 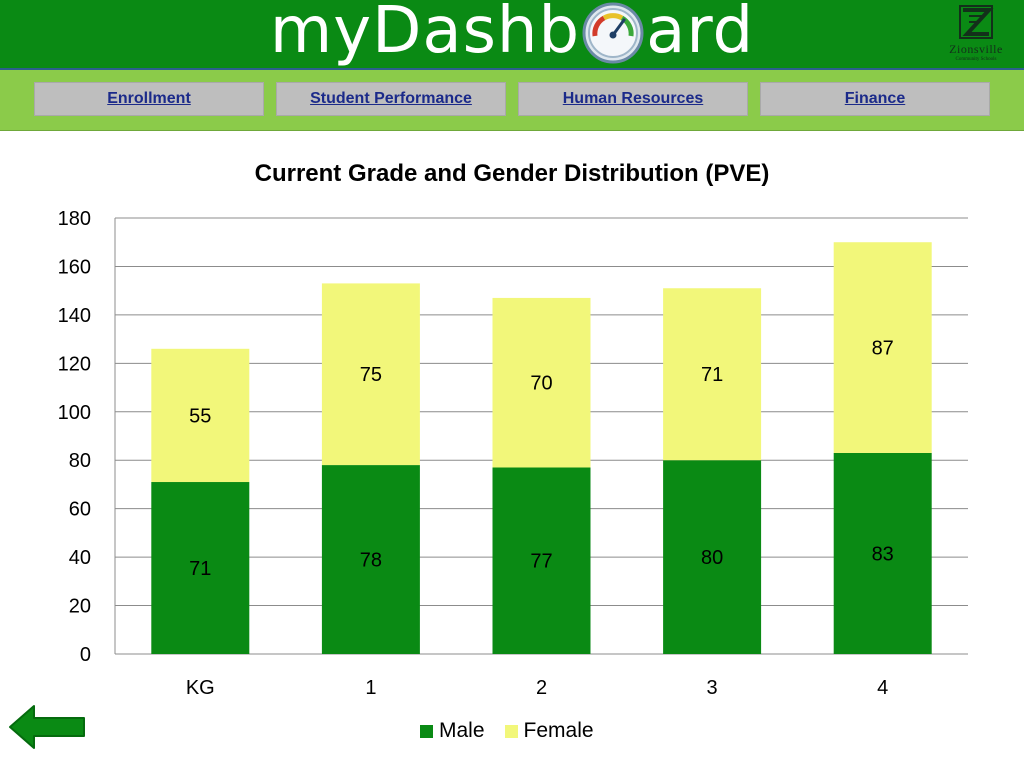 I want to click on gauge-icon, so click(x=613, y=35).